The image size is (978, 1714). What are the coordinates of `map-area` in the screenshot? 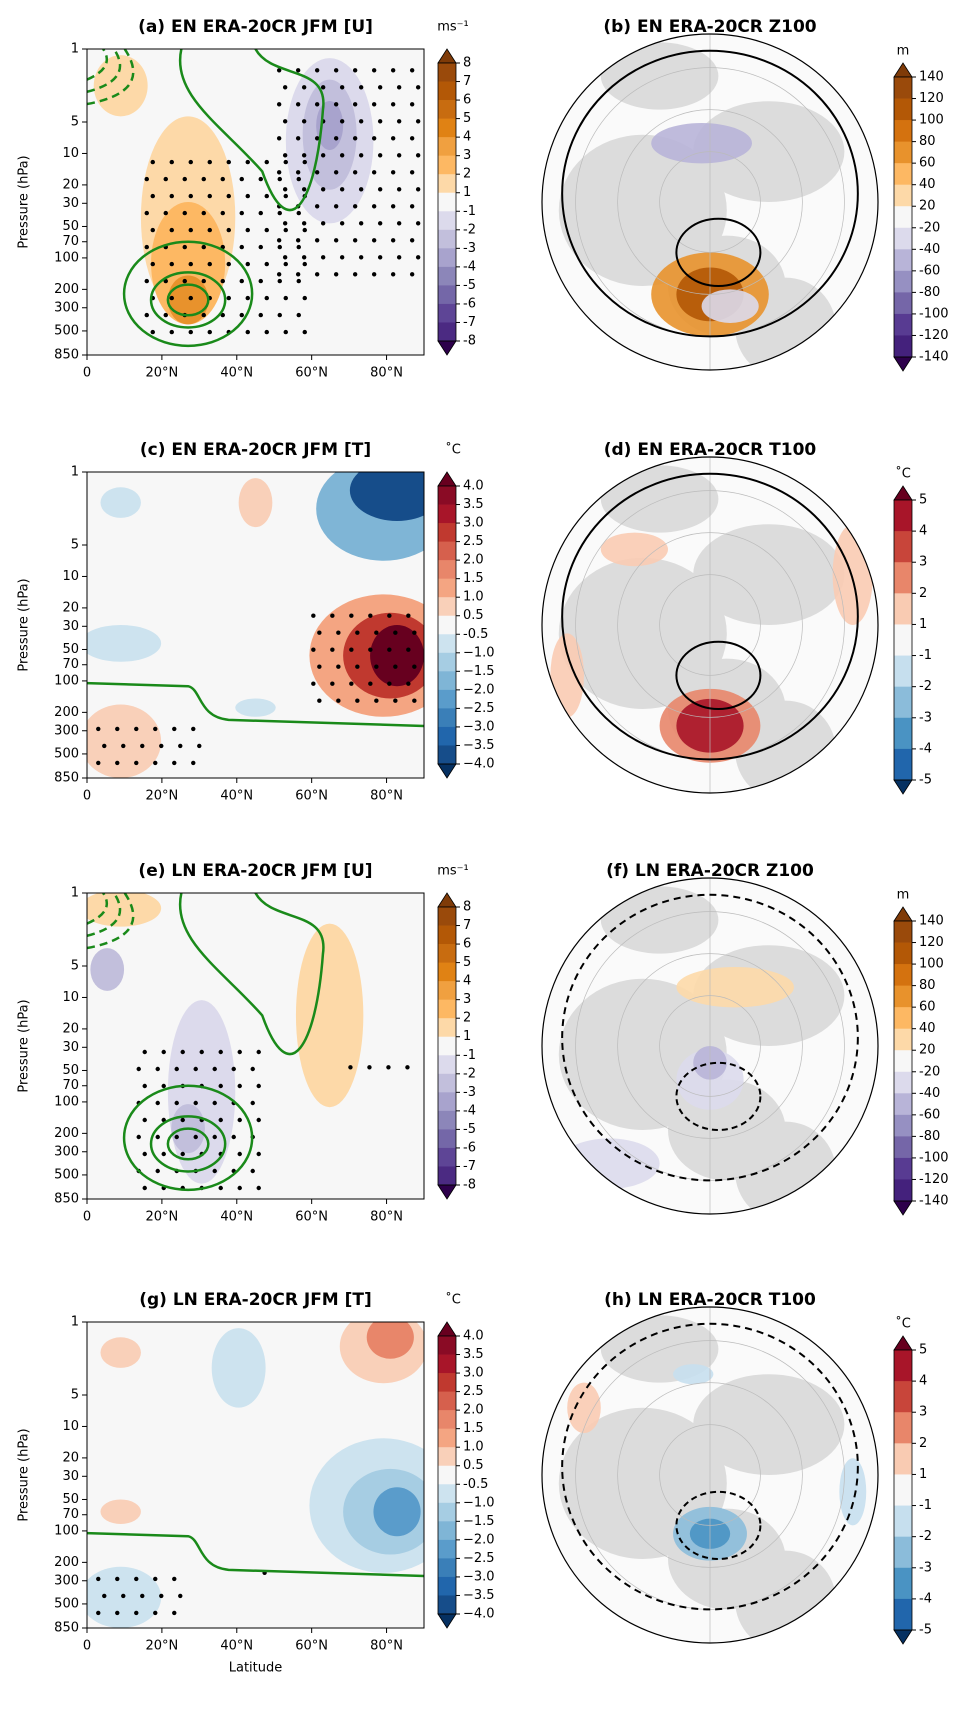 It's located at (710, 1046).